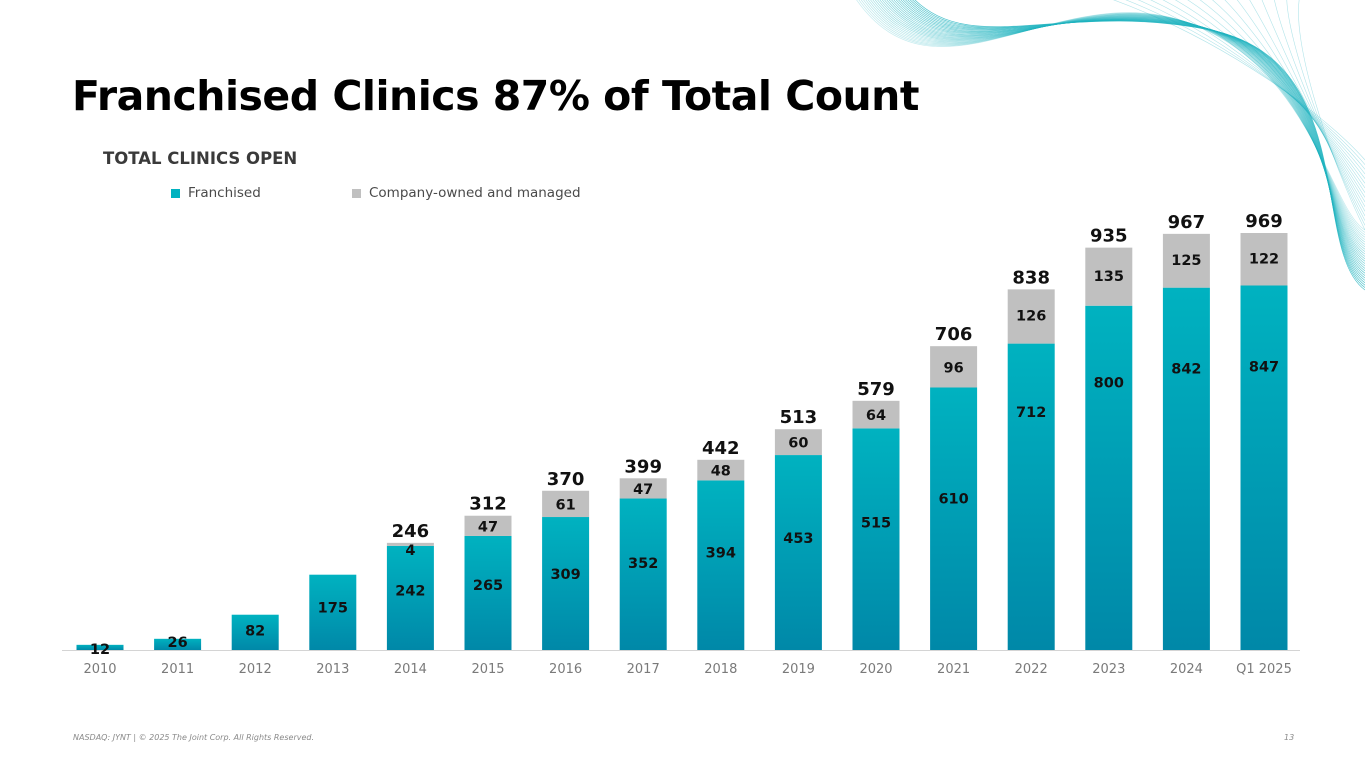 The image size is (1365, 768). What do you see at coordinates (682, 195) in the screenshot?
I see `chart-legend: Franchised Company-owned and managed` at bounding box center [682, 195].